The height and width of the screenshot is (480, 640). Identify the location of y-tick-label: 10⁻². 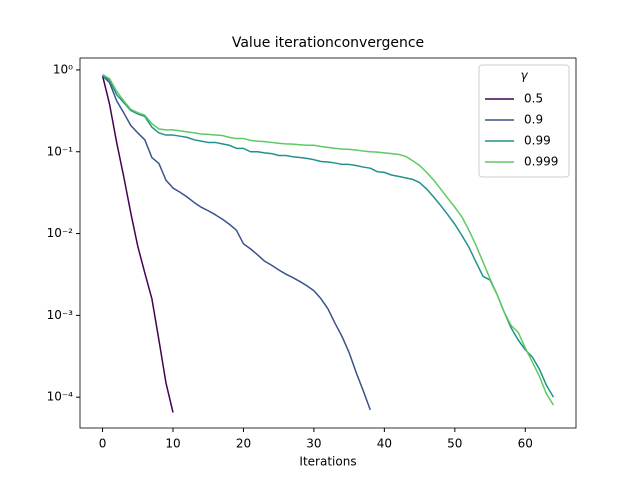
(60, 233).